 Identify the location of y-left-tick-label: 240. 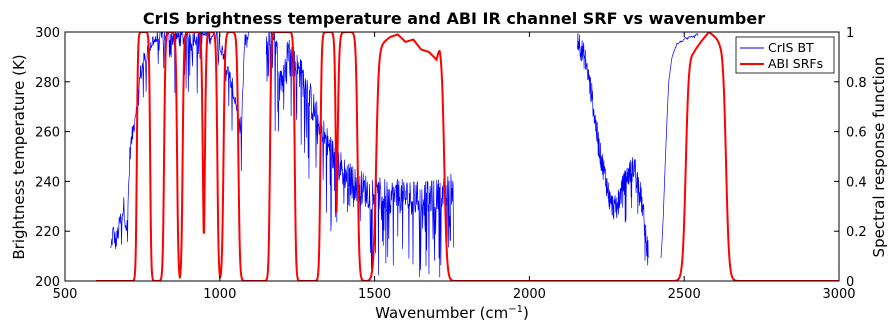
(47, 182).